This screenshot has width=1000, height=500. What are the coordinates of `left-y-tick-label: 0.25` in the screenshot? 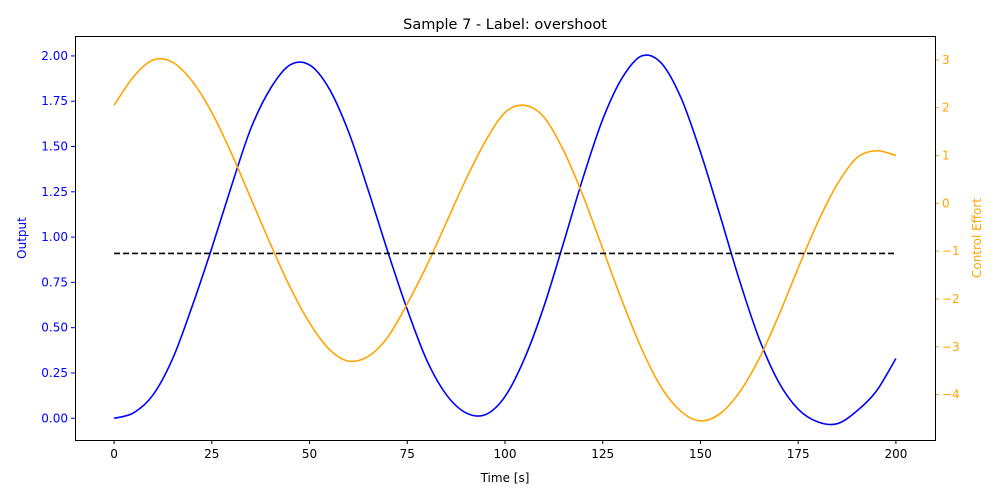 It's located at (54, 373).